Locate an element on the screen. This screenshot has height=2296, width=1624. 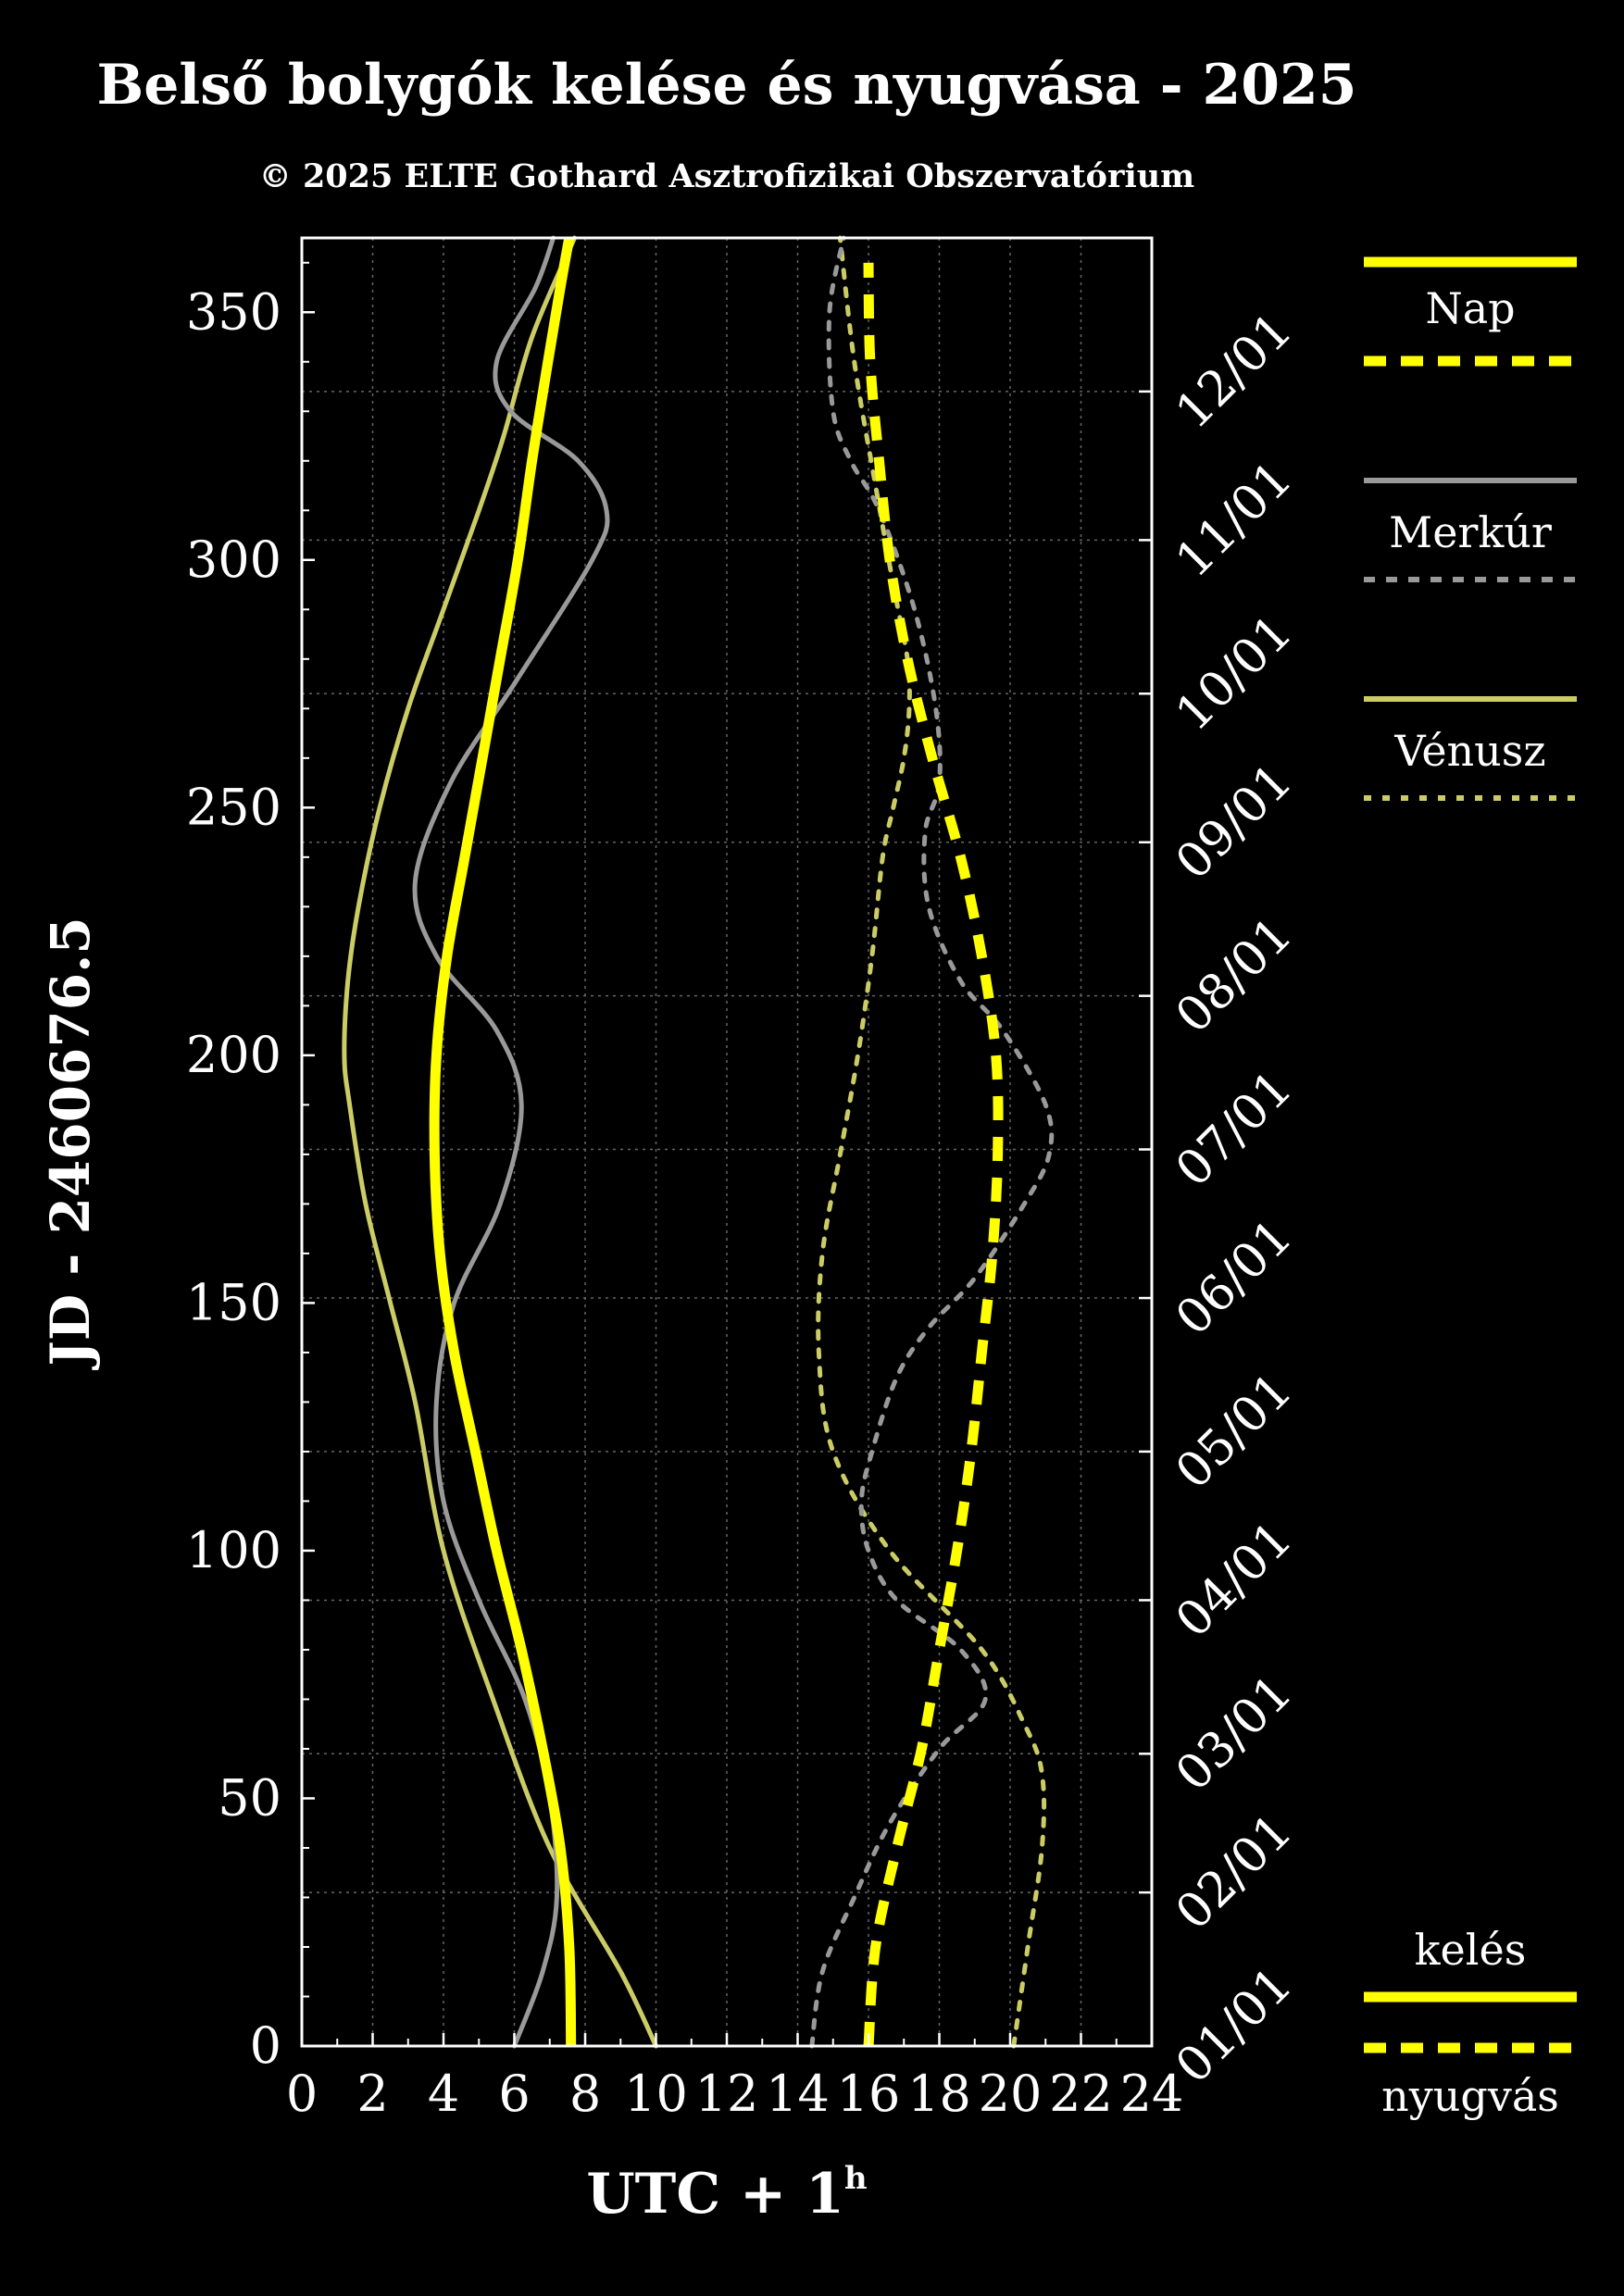
x-tick-label-12: 12 is located at coordinates (727, 2094).